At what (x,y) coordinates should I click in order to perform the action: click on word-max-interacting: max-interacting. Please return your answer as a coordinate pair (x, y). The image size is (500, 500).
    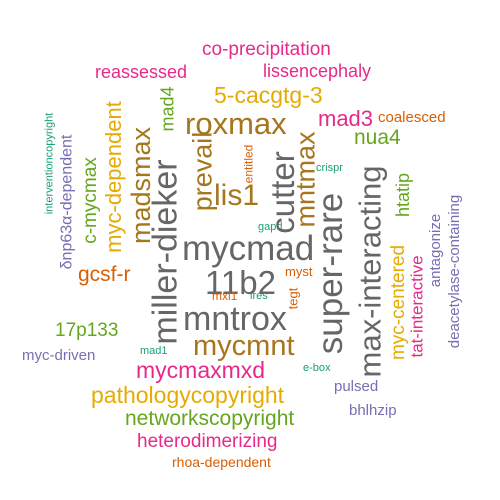
    Looking at the image, I should click on (370, 271).